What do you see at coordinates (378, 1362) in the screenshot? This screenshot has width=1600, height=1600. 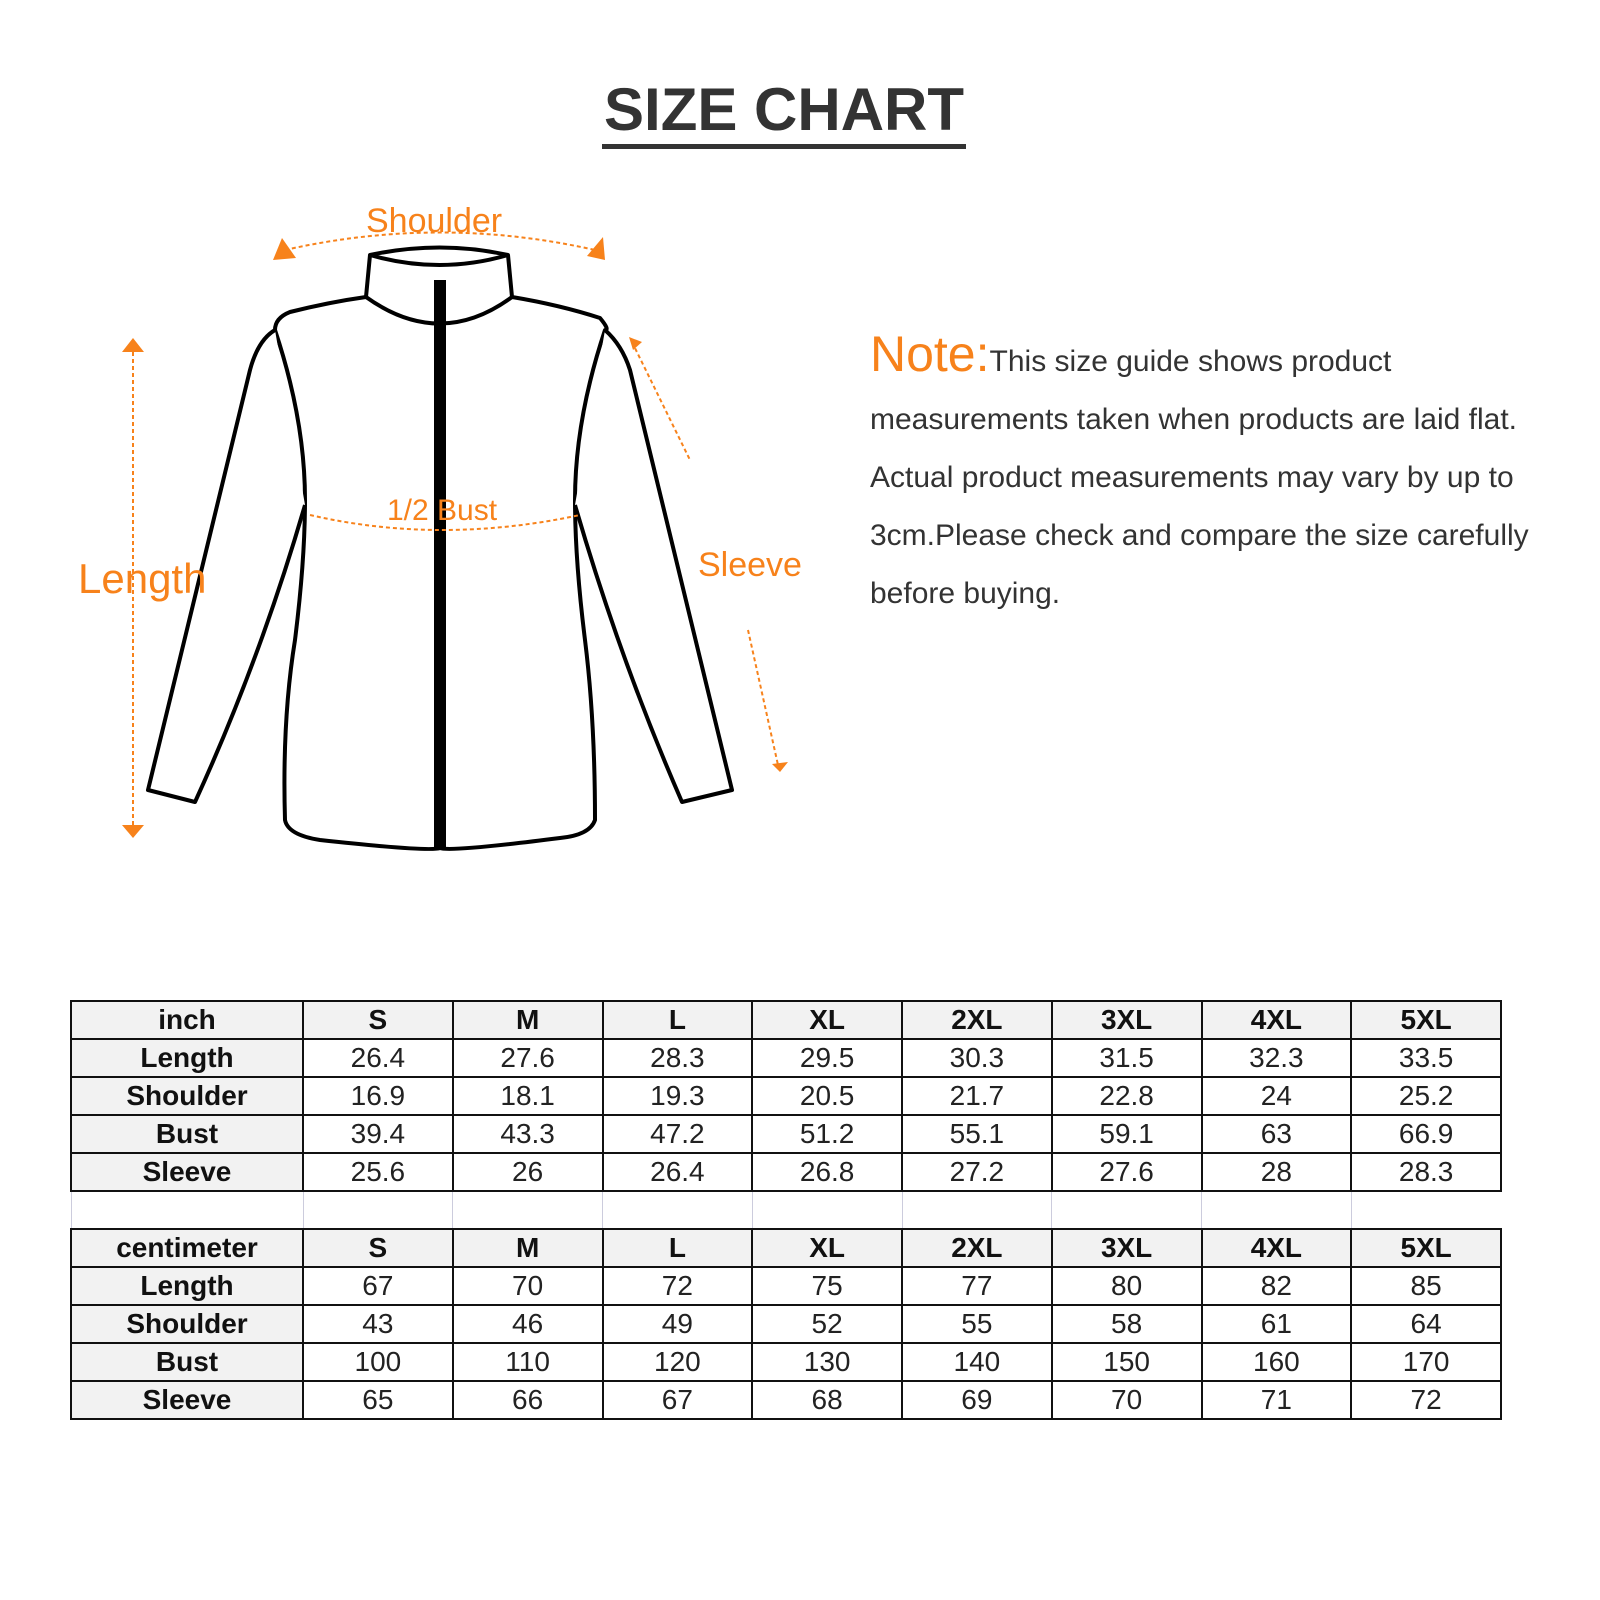 I see `table-cell: 100` at bounding box center [378, 1362].